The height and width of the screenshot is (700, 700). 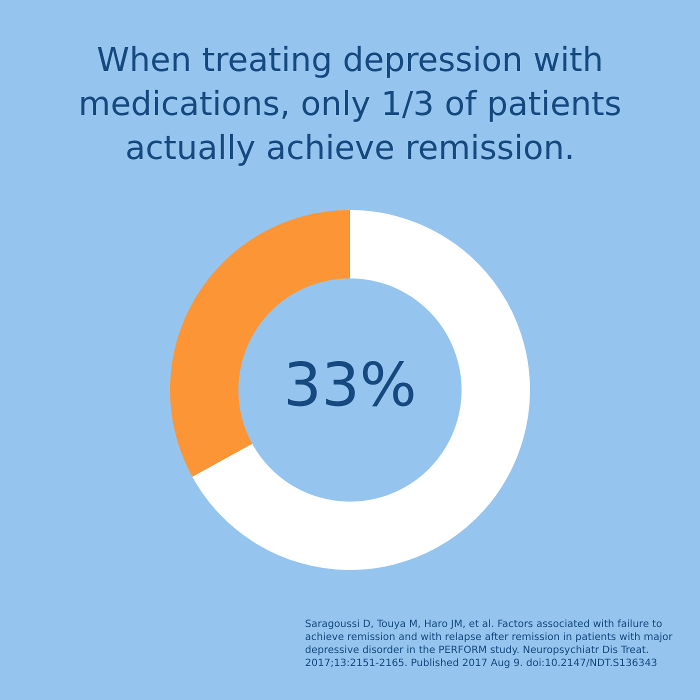 What do you see at coordinates (489, 644) in the screenshot?
I see `text: Saragoussi D, Touya M, Haro JM, et al. Factors associated with failure to achieve remission and with relapse after remission in patients with major depressive disorder in the PERFORM study. Neuropsychiatr Dis Treat. 2017;13:2151-2165. Published 2017 Aug 9. doi:10.2147/NDT.S136343` at bounding box center [489, 644].